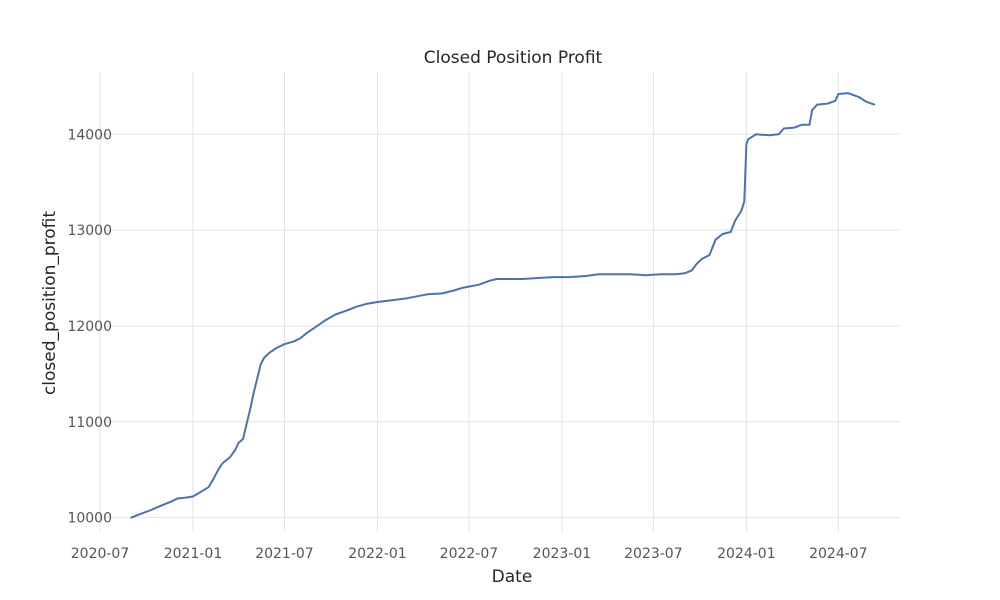 This screenshot has width=1000, height=600. I want to click on x-axis-label: Date, so click(512, 577).